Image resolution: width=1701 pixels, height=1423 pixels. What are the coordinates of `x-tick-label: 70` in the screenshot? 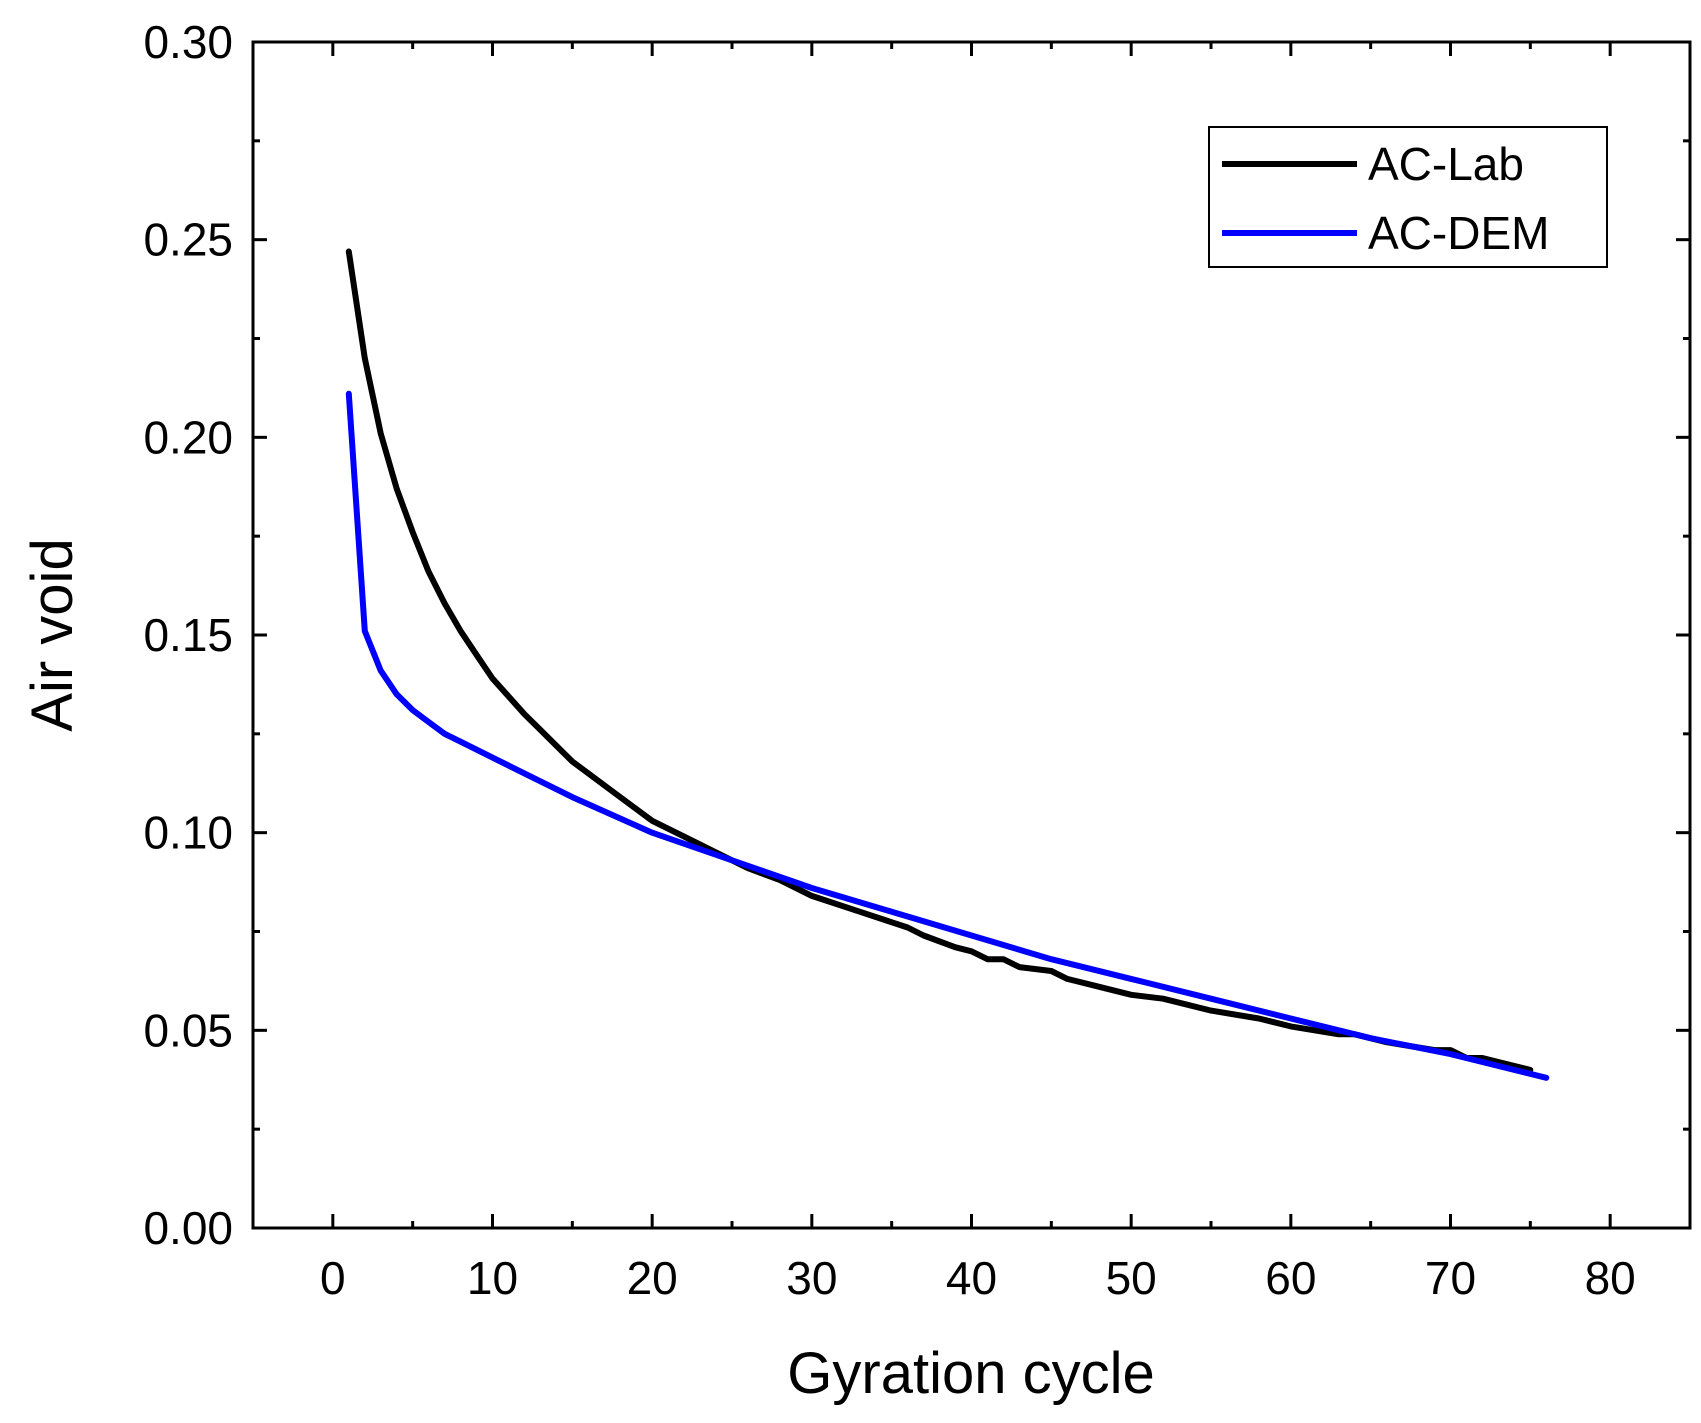 It's located at (1450, 1278).